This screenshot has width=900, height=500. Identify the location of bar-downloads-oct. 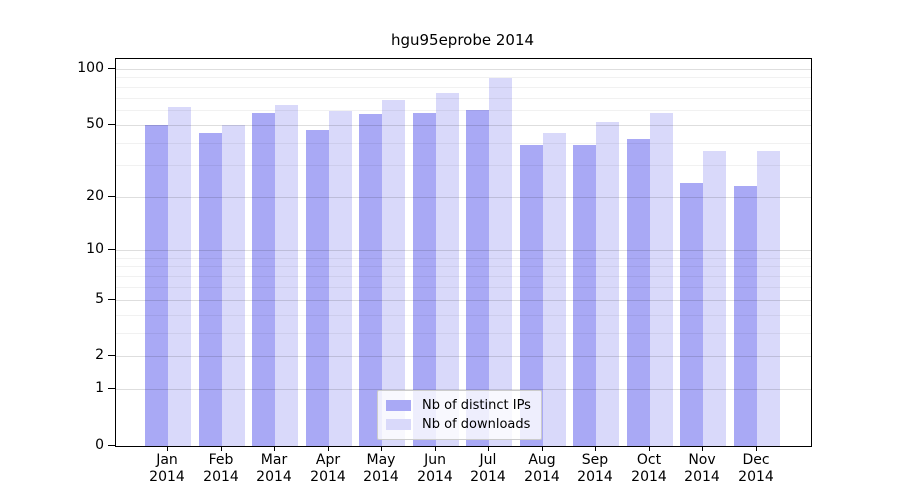
(661, 279).